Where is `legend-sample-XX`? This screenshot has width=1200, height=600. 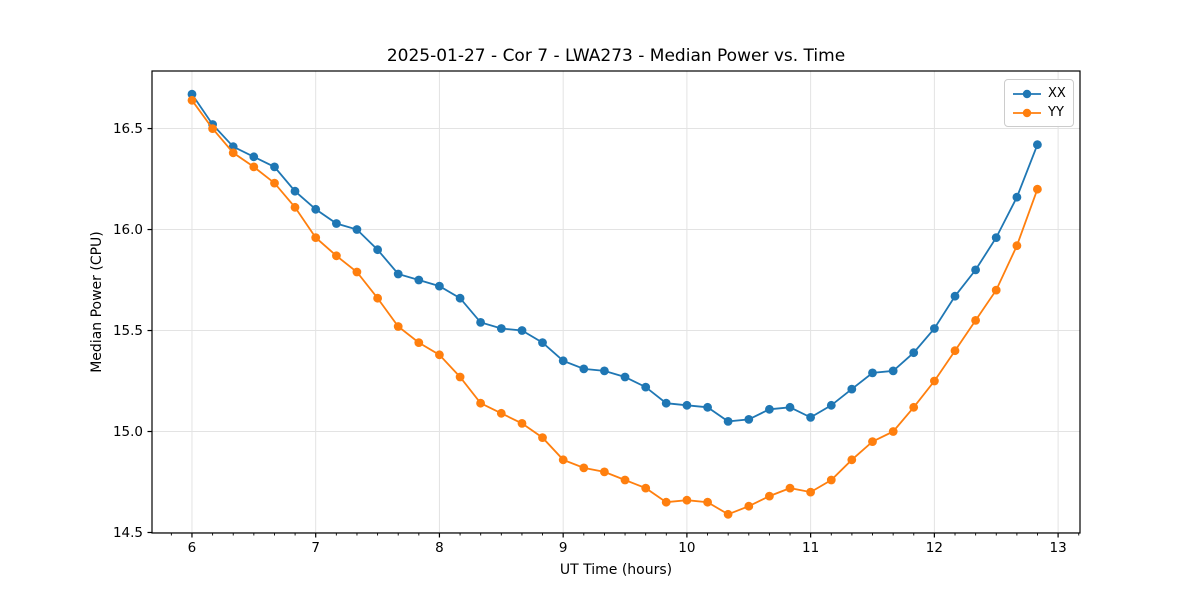
legend-sample-XX is located at coordinates (1027, 93).